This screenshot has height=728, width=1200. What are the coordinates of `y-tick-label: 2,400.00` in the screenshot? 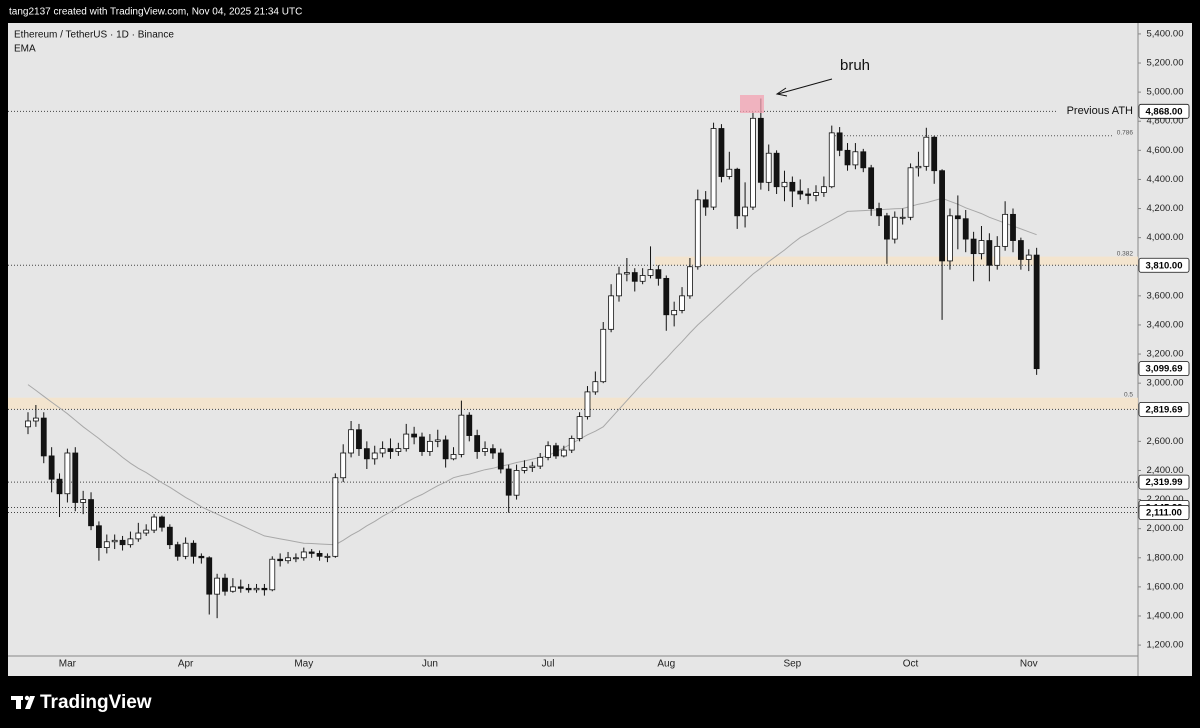 It's located at (1165, 470).